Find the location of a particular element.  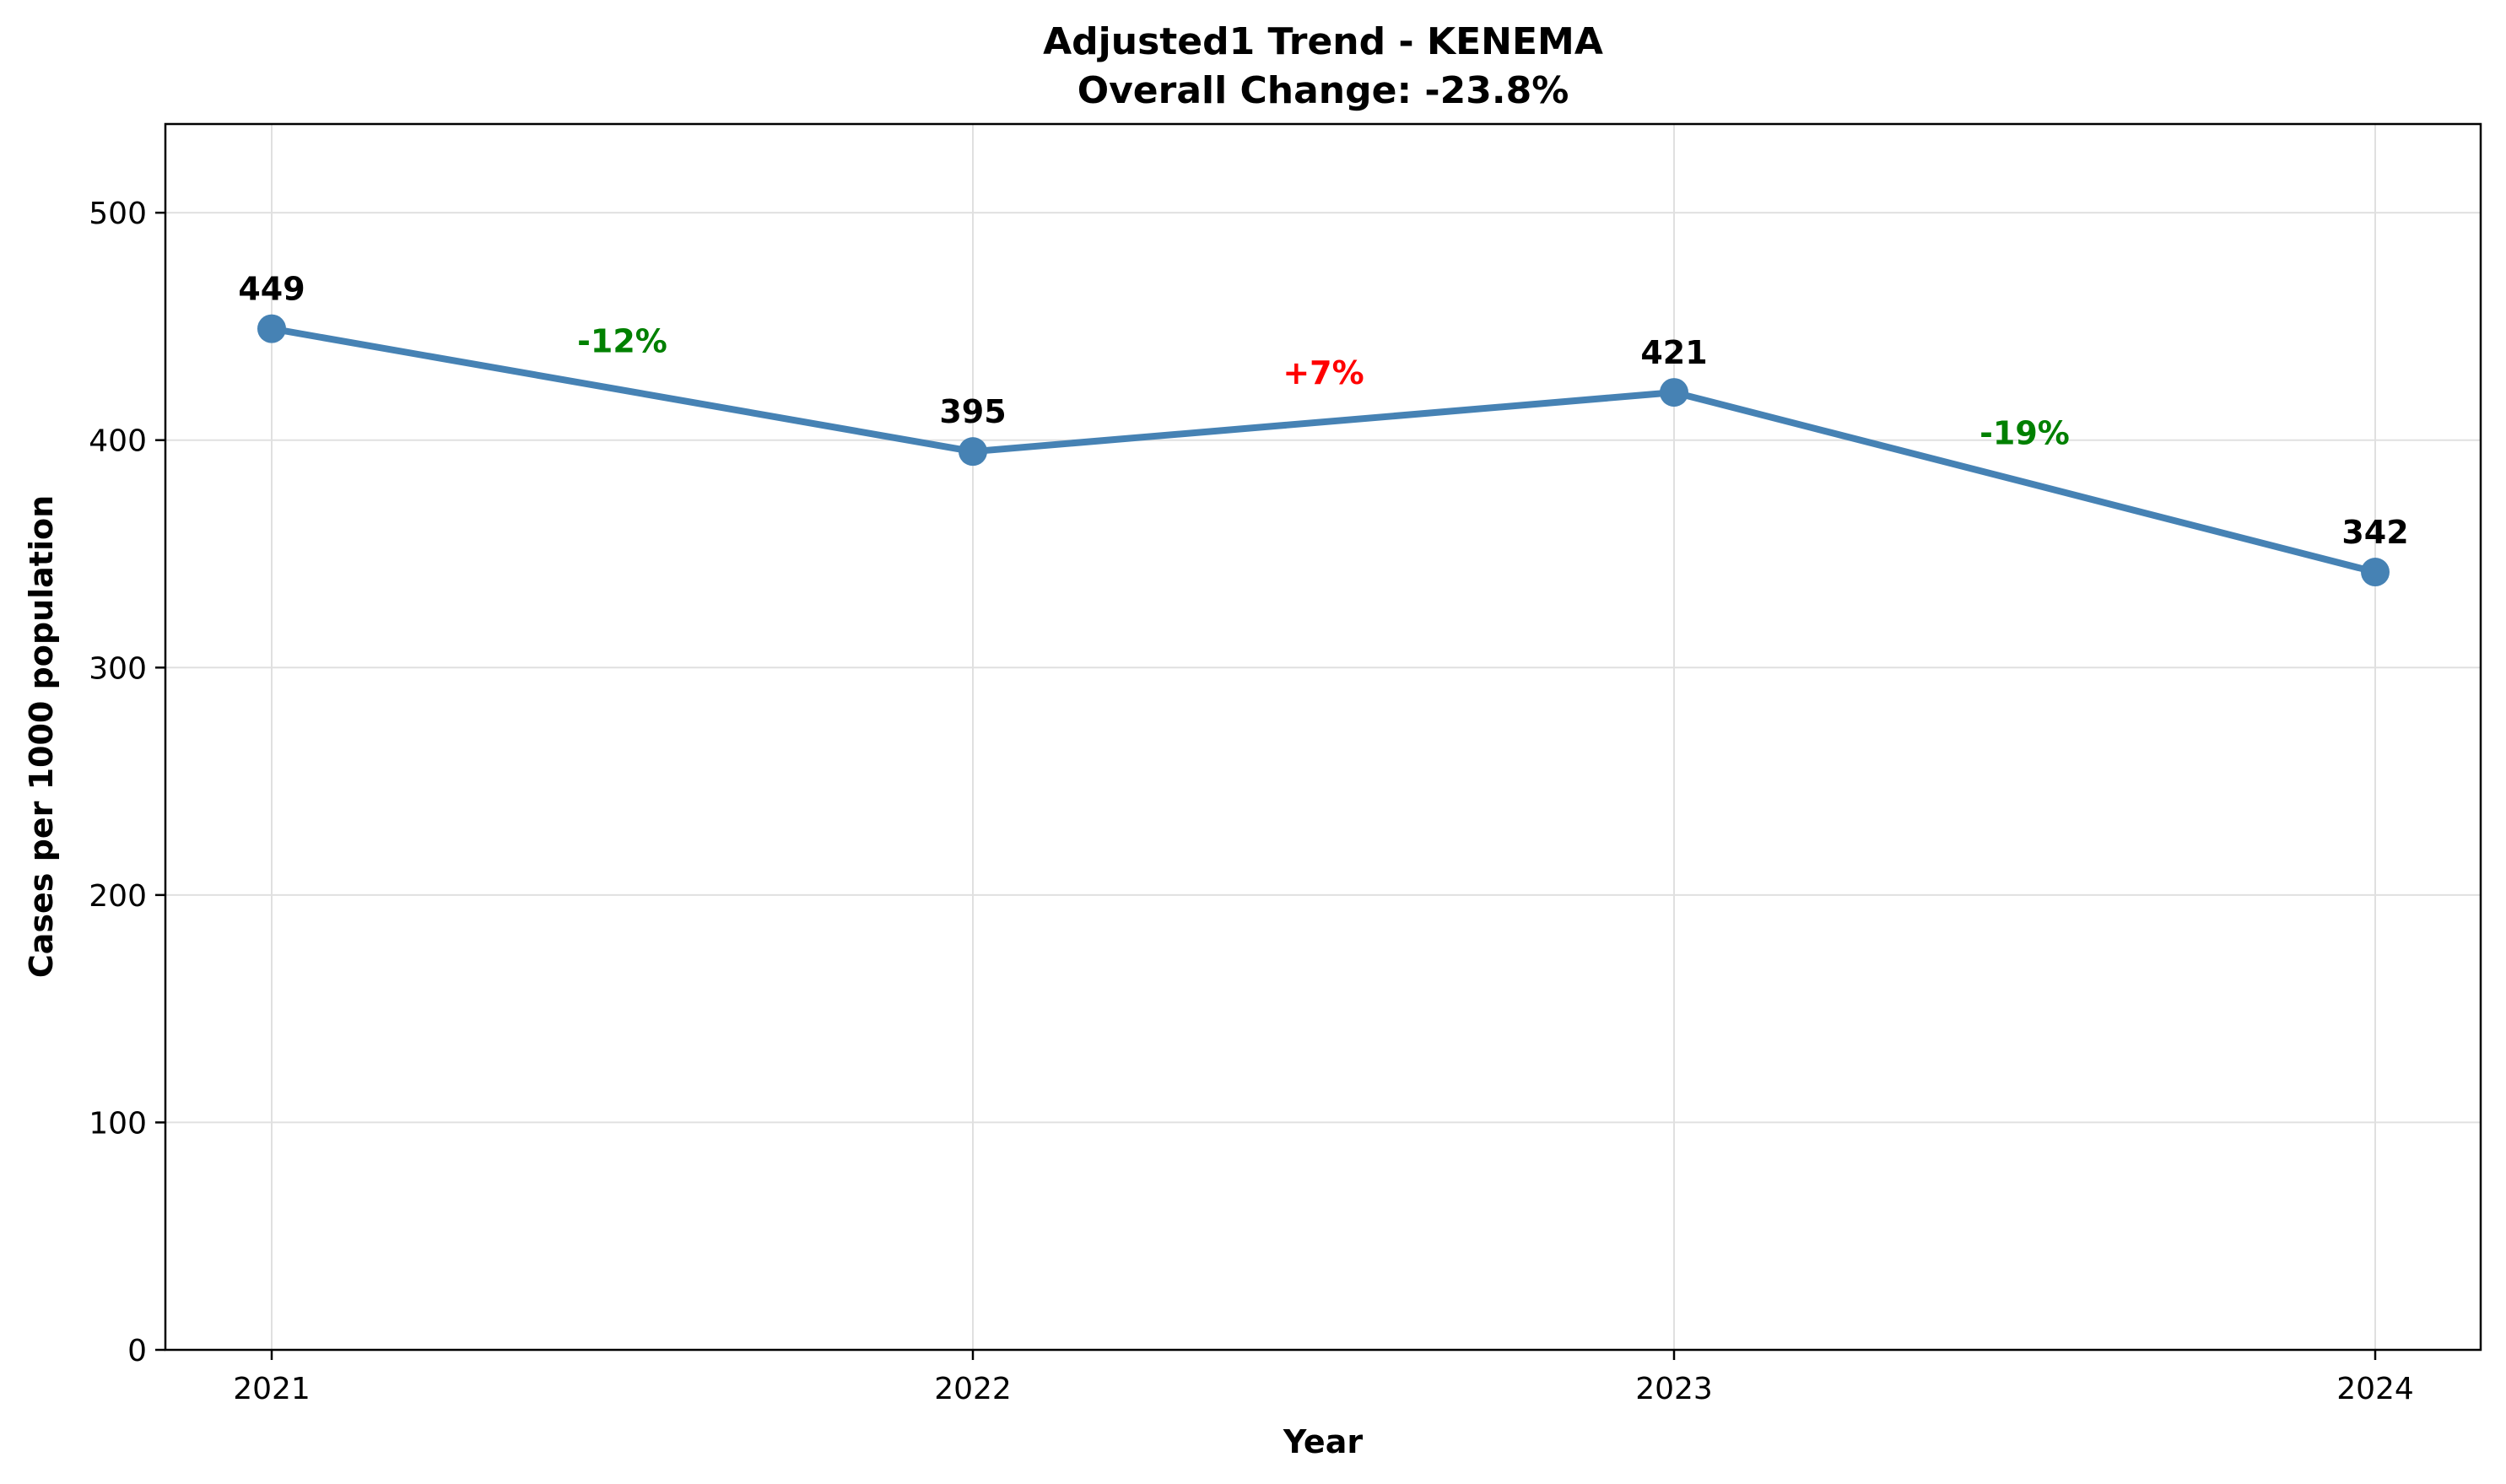

change-annotation: +7% is located at coordinates (1323, 372).